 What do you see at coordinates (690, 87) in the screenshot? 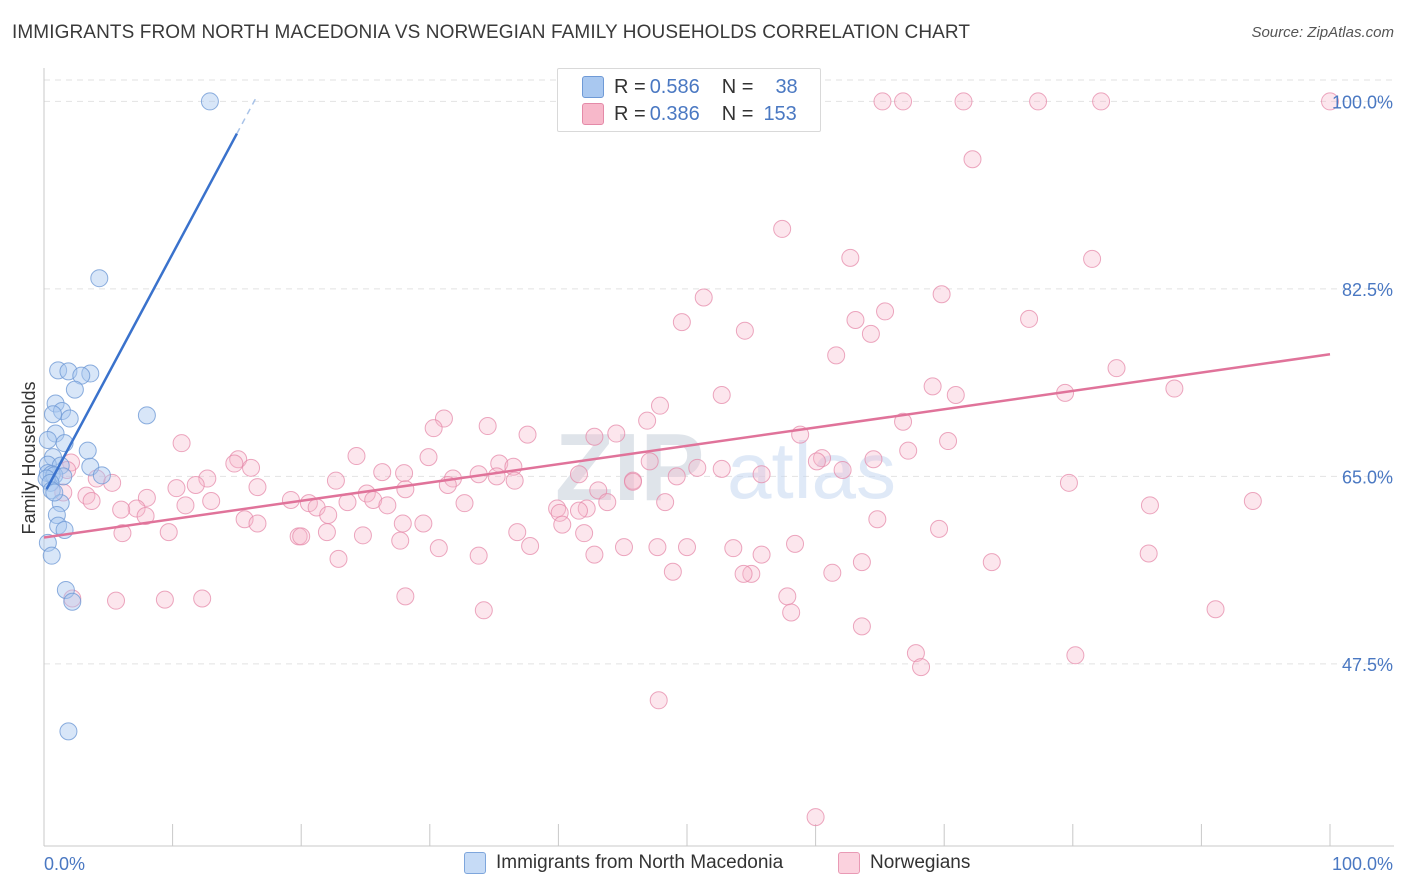
I see `legend-row-series1: R = 0.586 N = 38` at bounding box center [690, 87].